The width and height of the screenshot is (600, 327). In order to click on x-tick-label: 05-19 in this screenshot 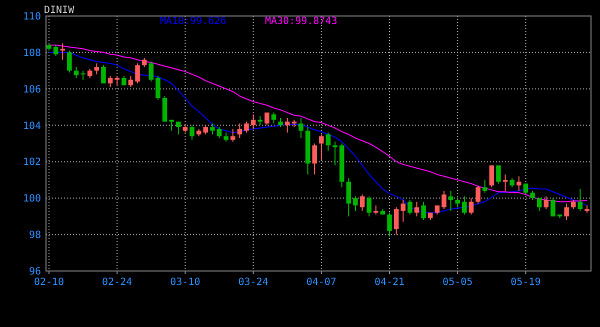, I will do `click(525, 282)`.